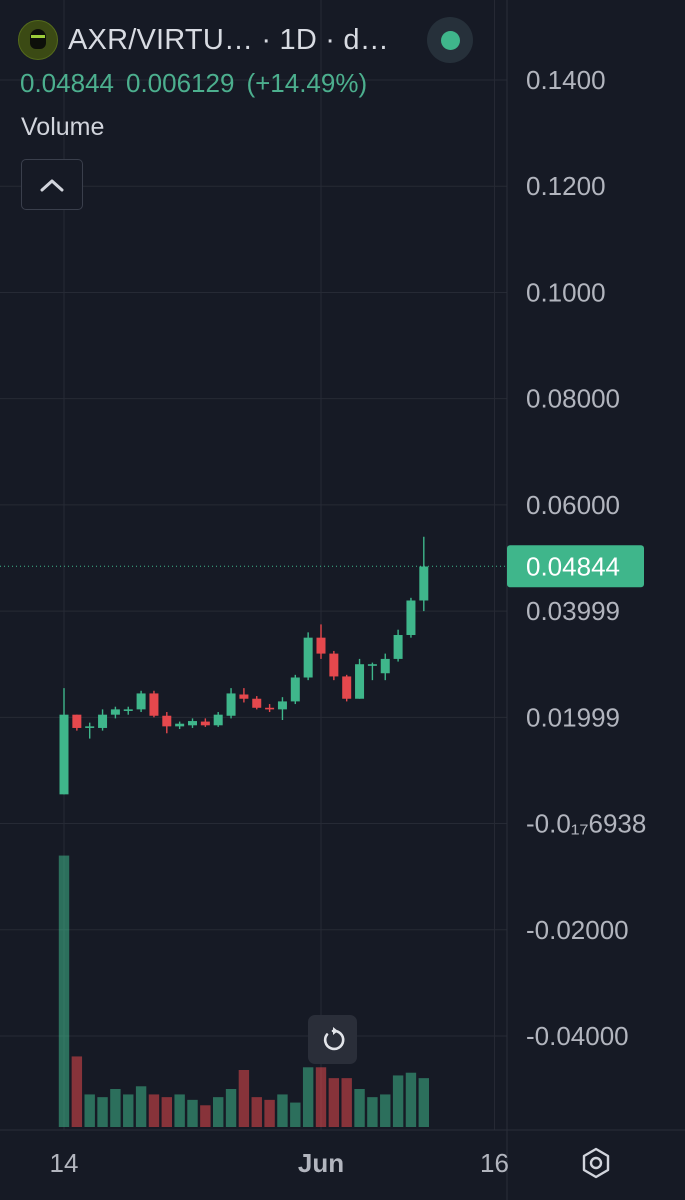 The height and width of the screenshot is (1200, 685). I want to click on reset-icon, so click(333, 1038).